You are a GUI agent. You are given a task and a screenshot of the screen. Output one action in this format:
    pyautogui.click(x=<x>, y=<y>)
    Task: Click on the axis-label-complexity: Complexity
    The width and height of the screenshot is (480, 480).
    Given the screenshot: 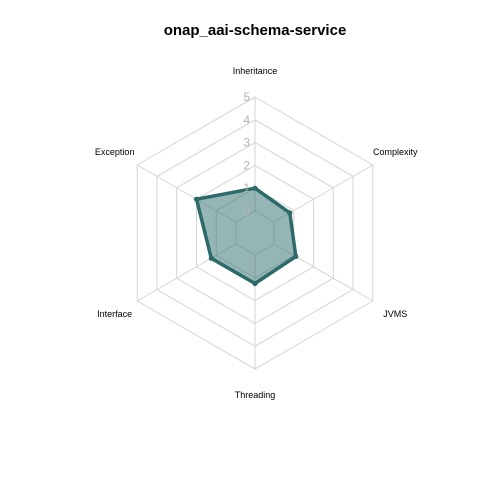 What is the action you would take?
    pyautogui.click(x=395, y=152)
    